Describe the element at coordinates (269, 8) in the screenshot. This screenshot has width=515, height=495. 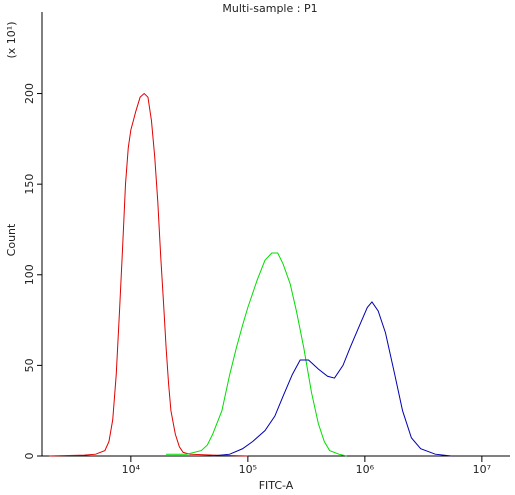
I see `chart-title: Multi-sample : P1` at that location.